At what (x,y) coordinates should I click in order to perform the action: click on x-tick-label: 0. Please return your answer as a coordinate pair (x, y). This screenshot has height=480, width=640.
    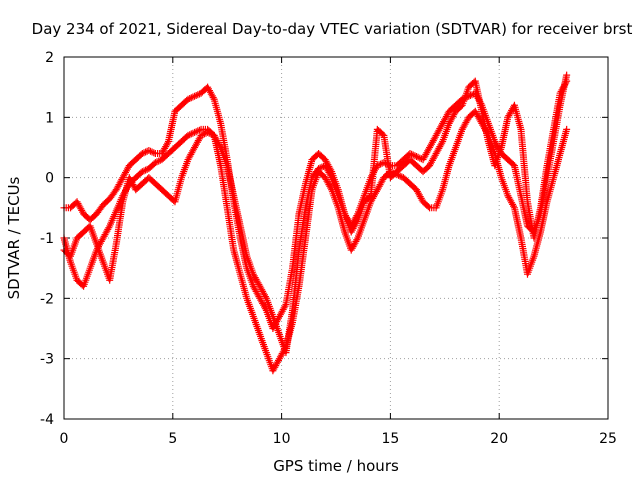
    Looking at the image, I should click on (64, 439).